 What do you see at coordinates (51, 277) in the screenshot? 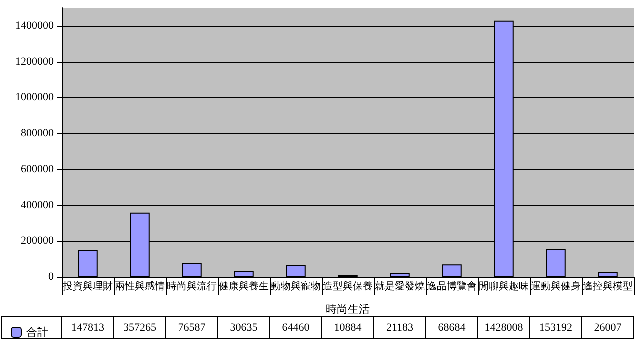
I see `y-tick-label: 0` at bounding box center [51, 277].